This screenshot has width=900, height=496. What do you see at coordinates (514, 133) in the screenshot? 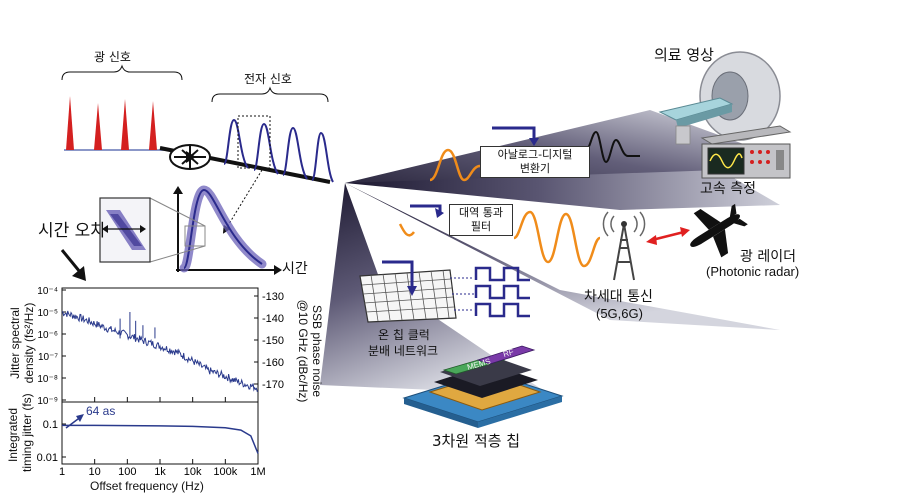
I see `adc-control-arrow` at bounding box center [514, 133].